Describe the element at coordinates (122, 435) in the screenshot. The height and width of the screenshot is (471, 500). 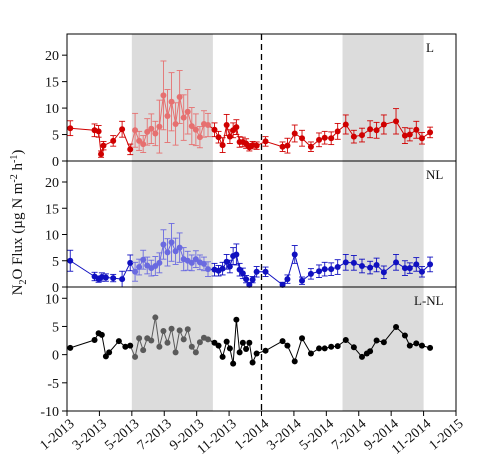
I see `x-tick-label: 5-2013` at that location.